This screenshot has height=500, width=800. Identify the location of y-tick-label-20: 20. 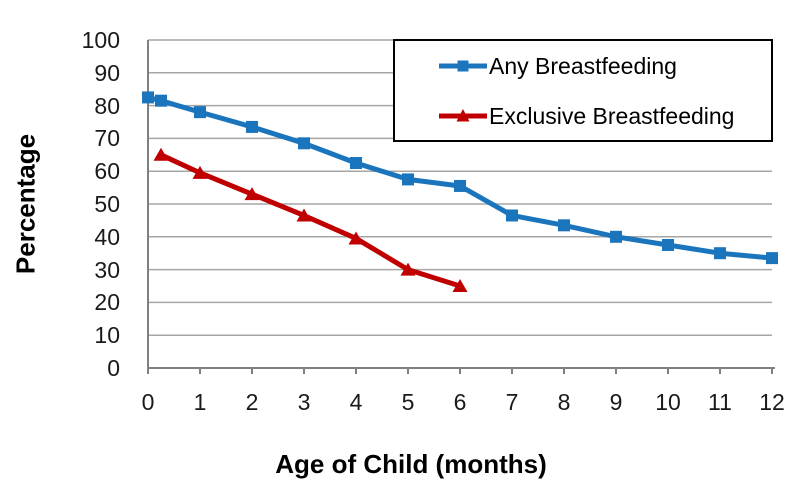
(107, 302).